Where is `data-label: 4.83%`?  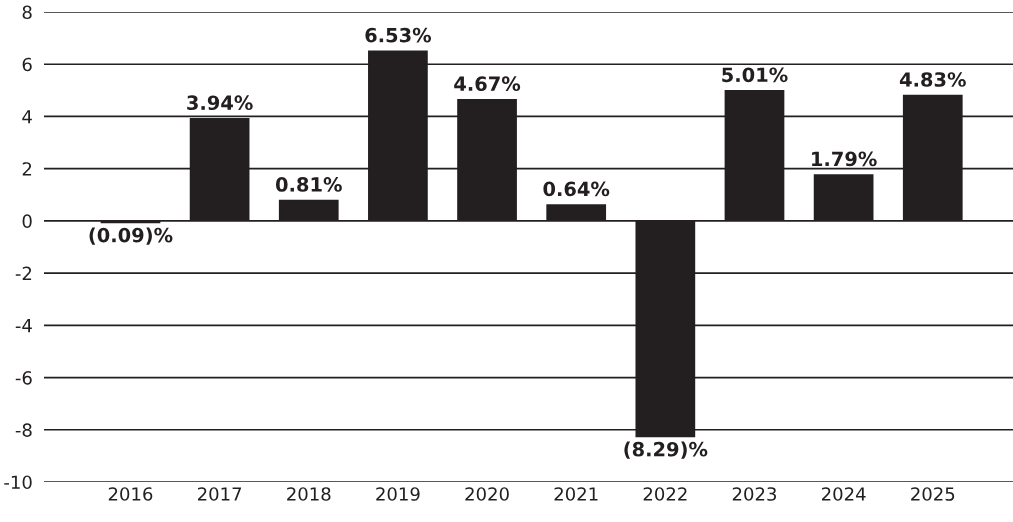 data-label: 4.83% is located at coordinates (932, 79).